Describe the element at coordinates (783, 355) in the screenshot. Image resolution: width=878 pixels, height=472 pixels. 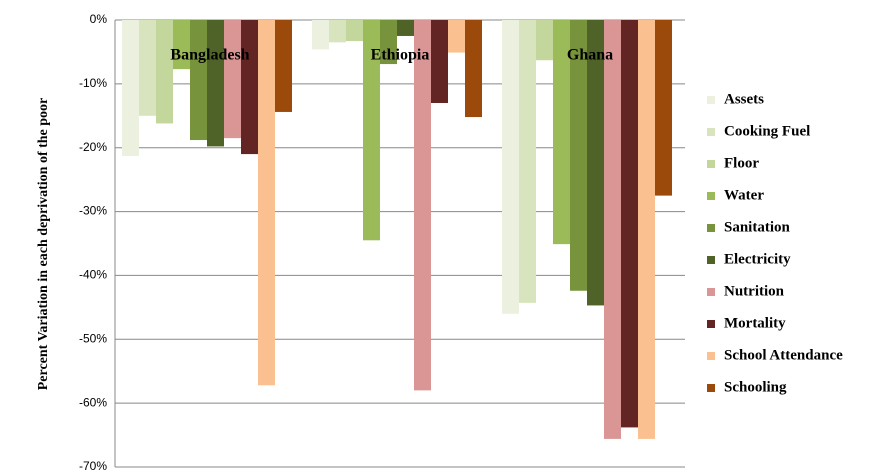
I see `legend-label: School Attendance` at that location.